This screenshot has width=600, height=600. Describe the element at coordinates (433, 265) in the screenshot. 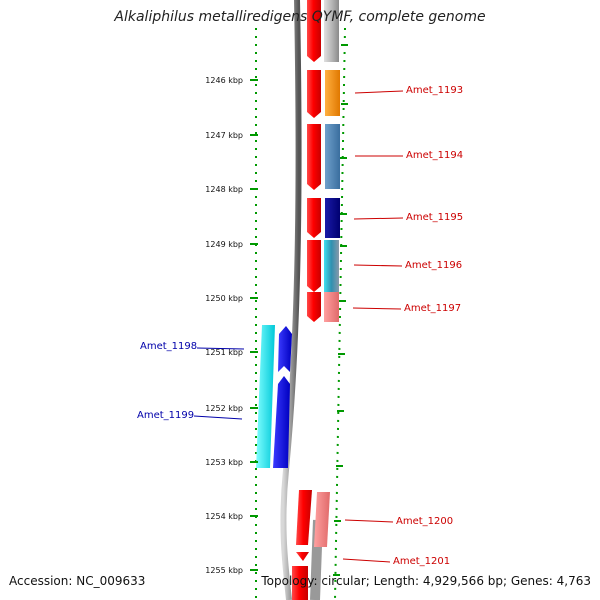

I see `gene-label: Amet_1196` at that location.